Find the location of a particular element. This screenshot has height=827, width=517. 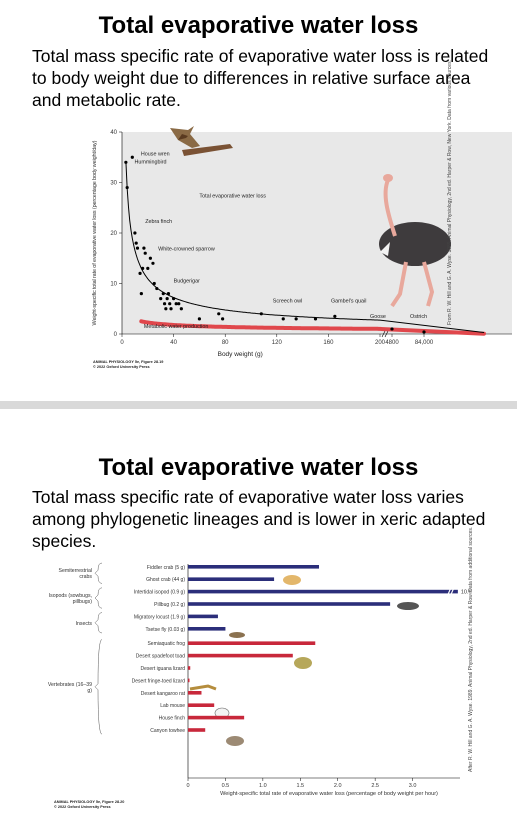

bar-break-mark is located at coordinates (451, 591).